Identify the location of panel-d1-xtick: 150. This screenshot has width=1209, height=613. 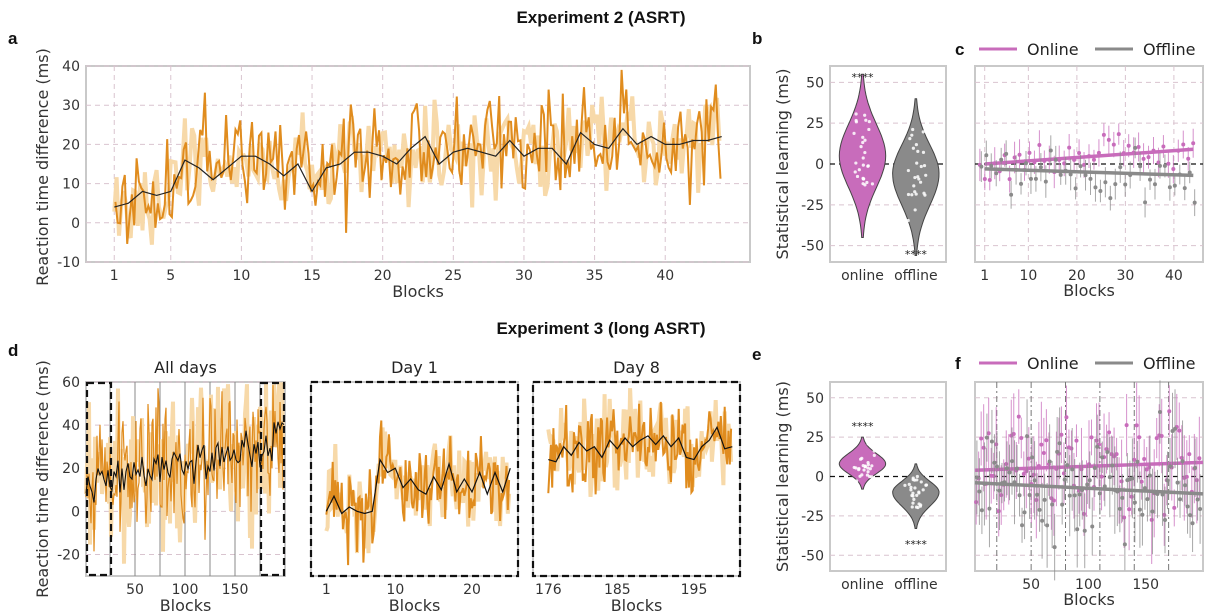
(235, 590).